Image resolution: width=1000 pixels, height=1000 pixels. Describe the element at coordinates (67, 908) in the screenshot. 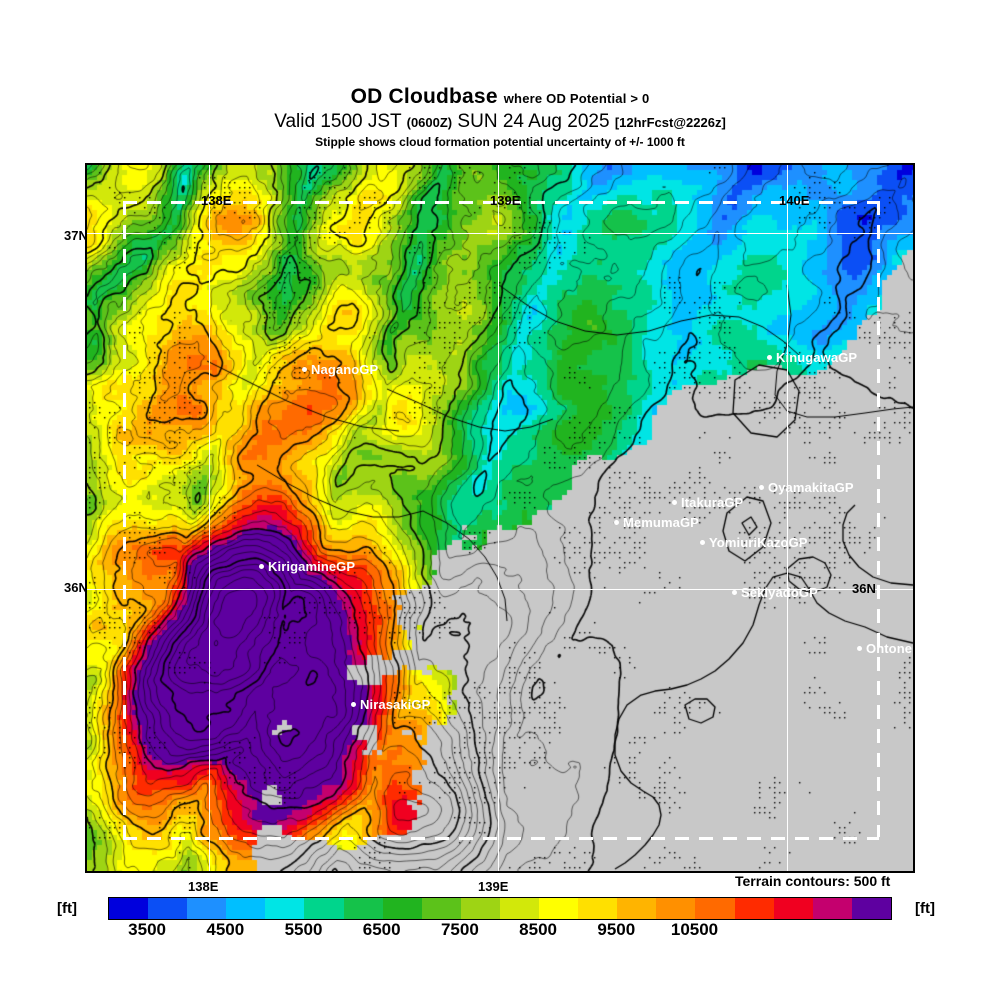

I see `colorbar-unit-left: [ft]` at that location.